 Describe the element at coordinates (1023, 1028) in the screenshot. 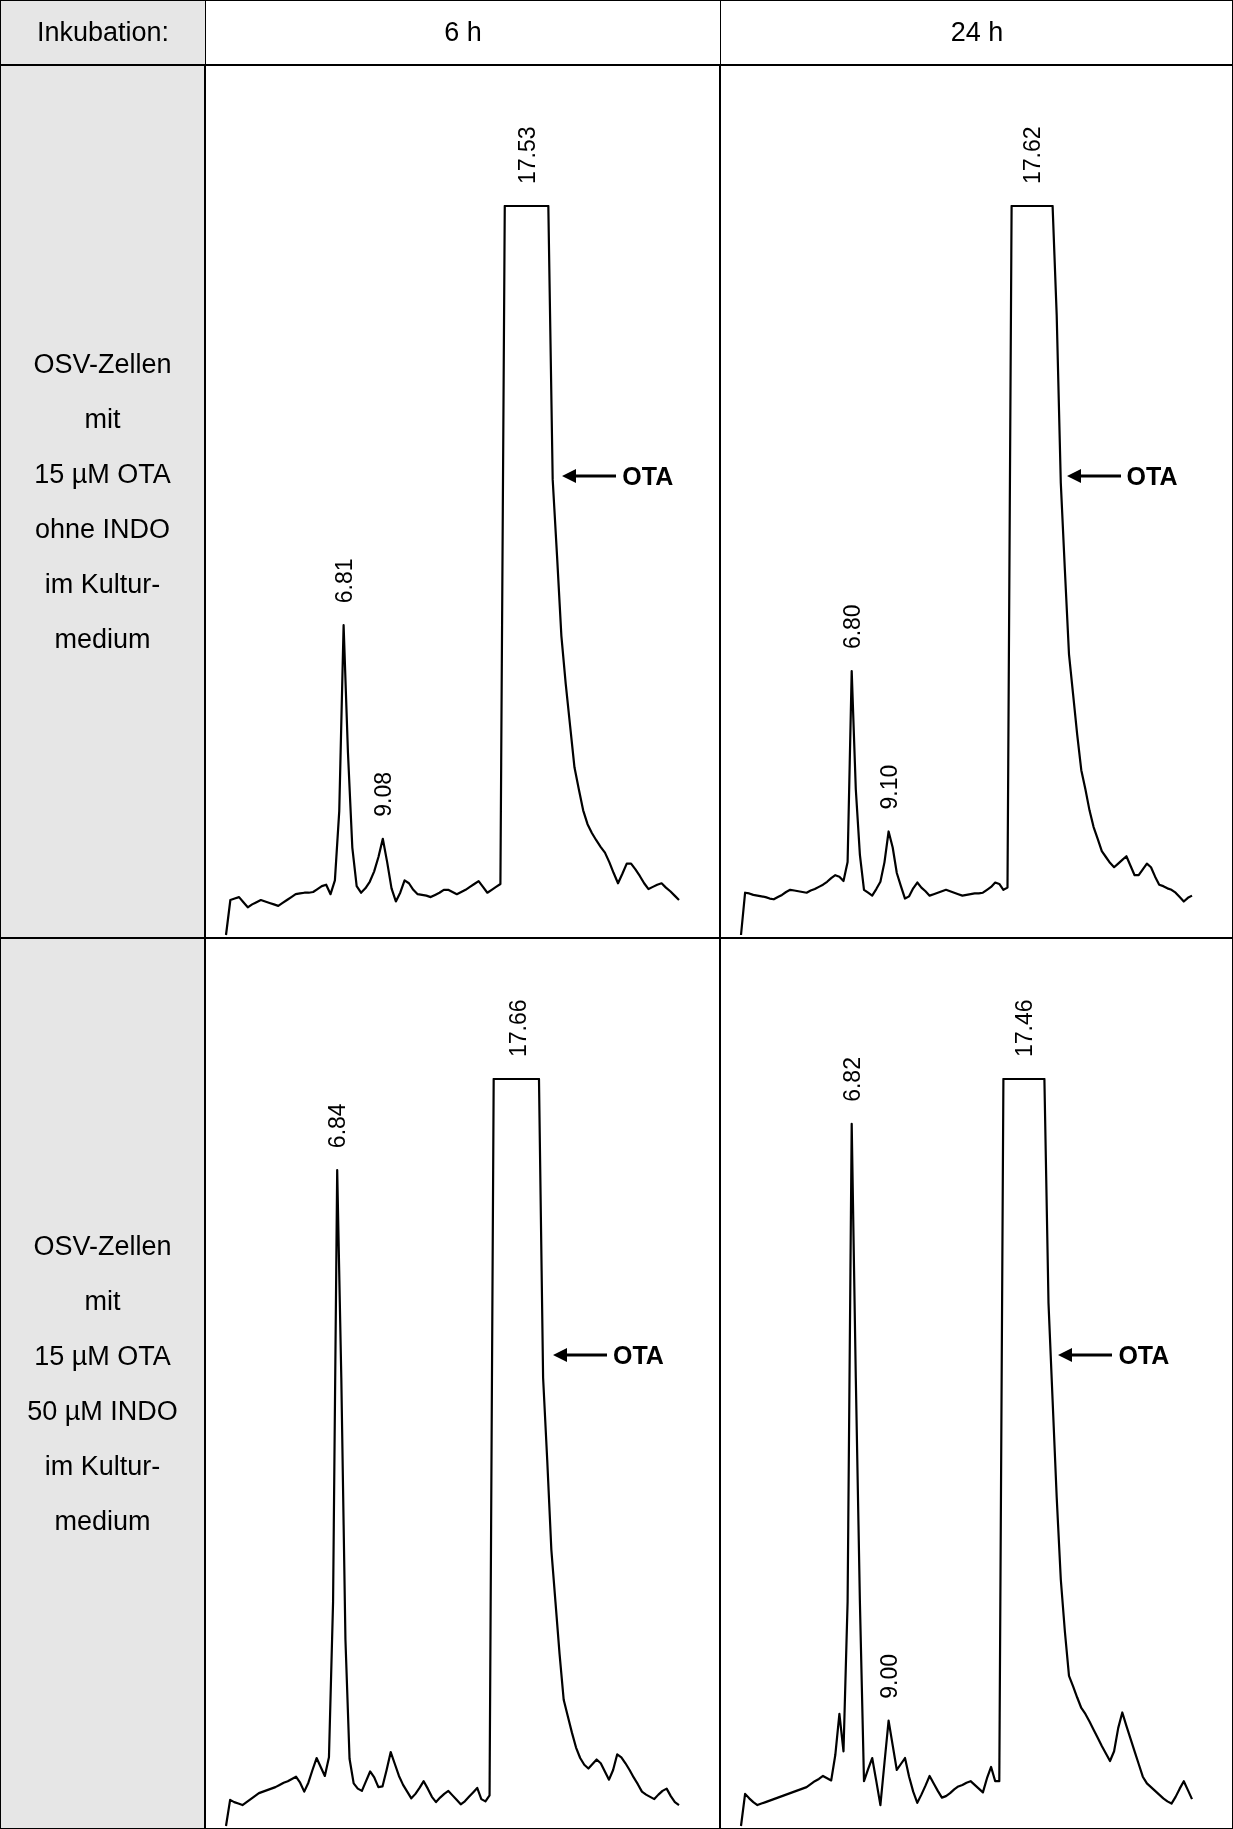

I see `annotation: 17.46` at that location.